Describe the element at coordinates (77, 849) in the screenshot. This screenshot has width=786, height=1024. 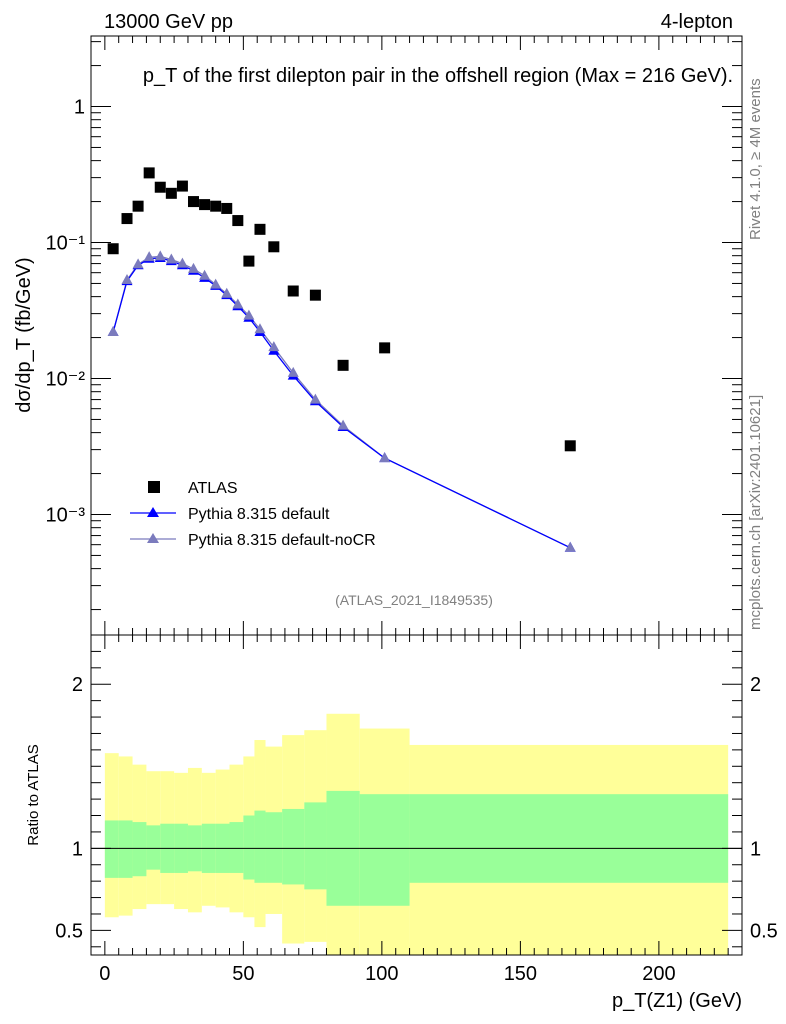
I see `ratio-y-tick-label-left: 1` at that location.